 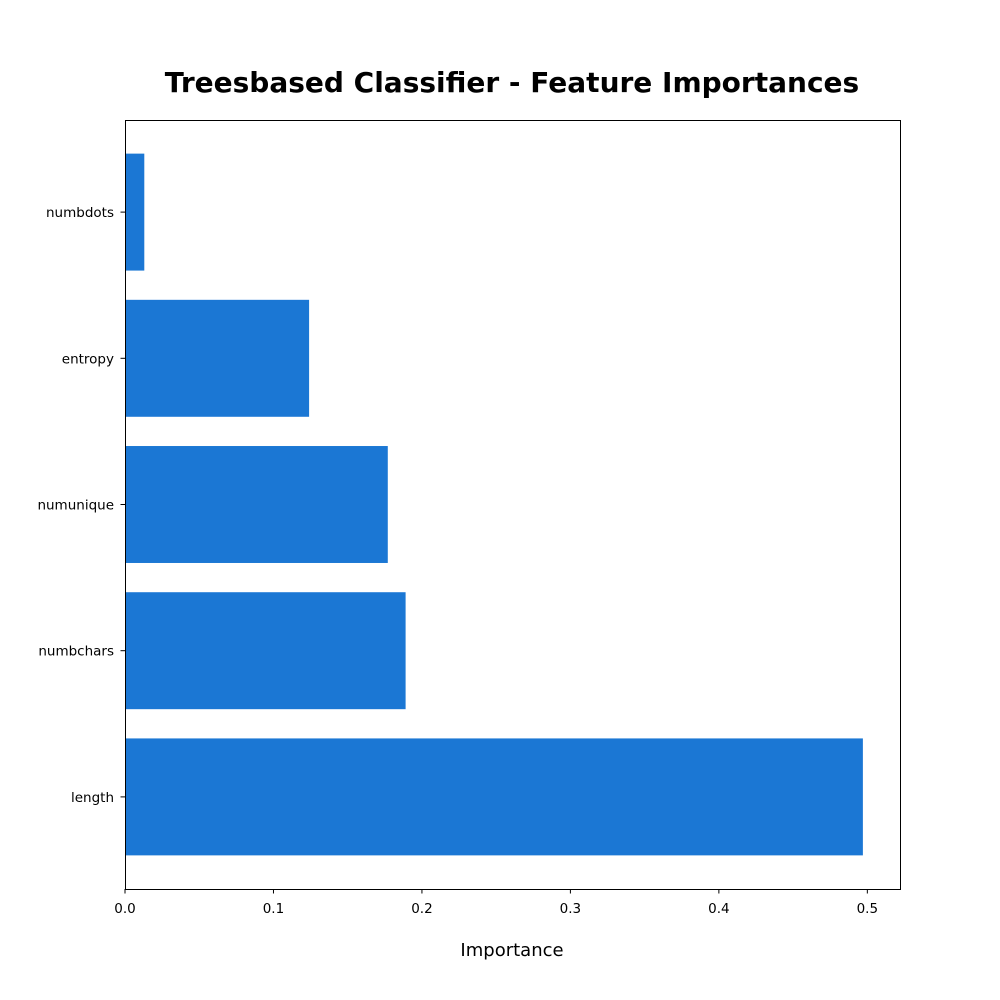 What do you see at coordinates (718, 909) in the screenshot?
I see `x-tick-label: 0.4` at bounding box center [718, 909].